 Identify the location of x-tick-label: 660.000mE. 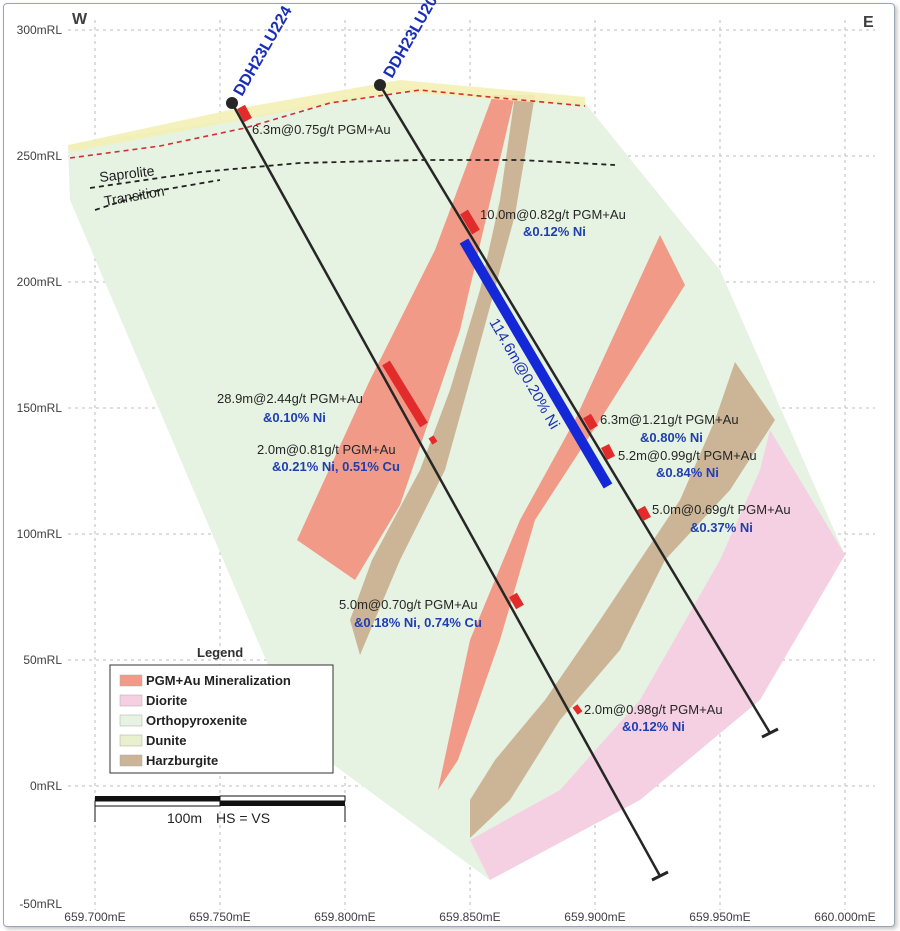
(844, 917).